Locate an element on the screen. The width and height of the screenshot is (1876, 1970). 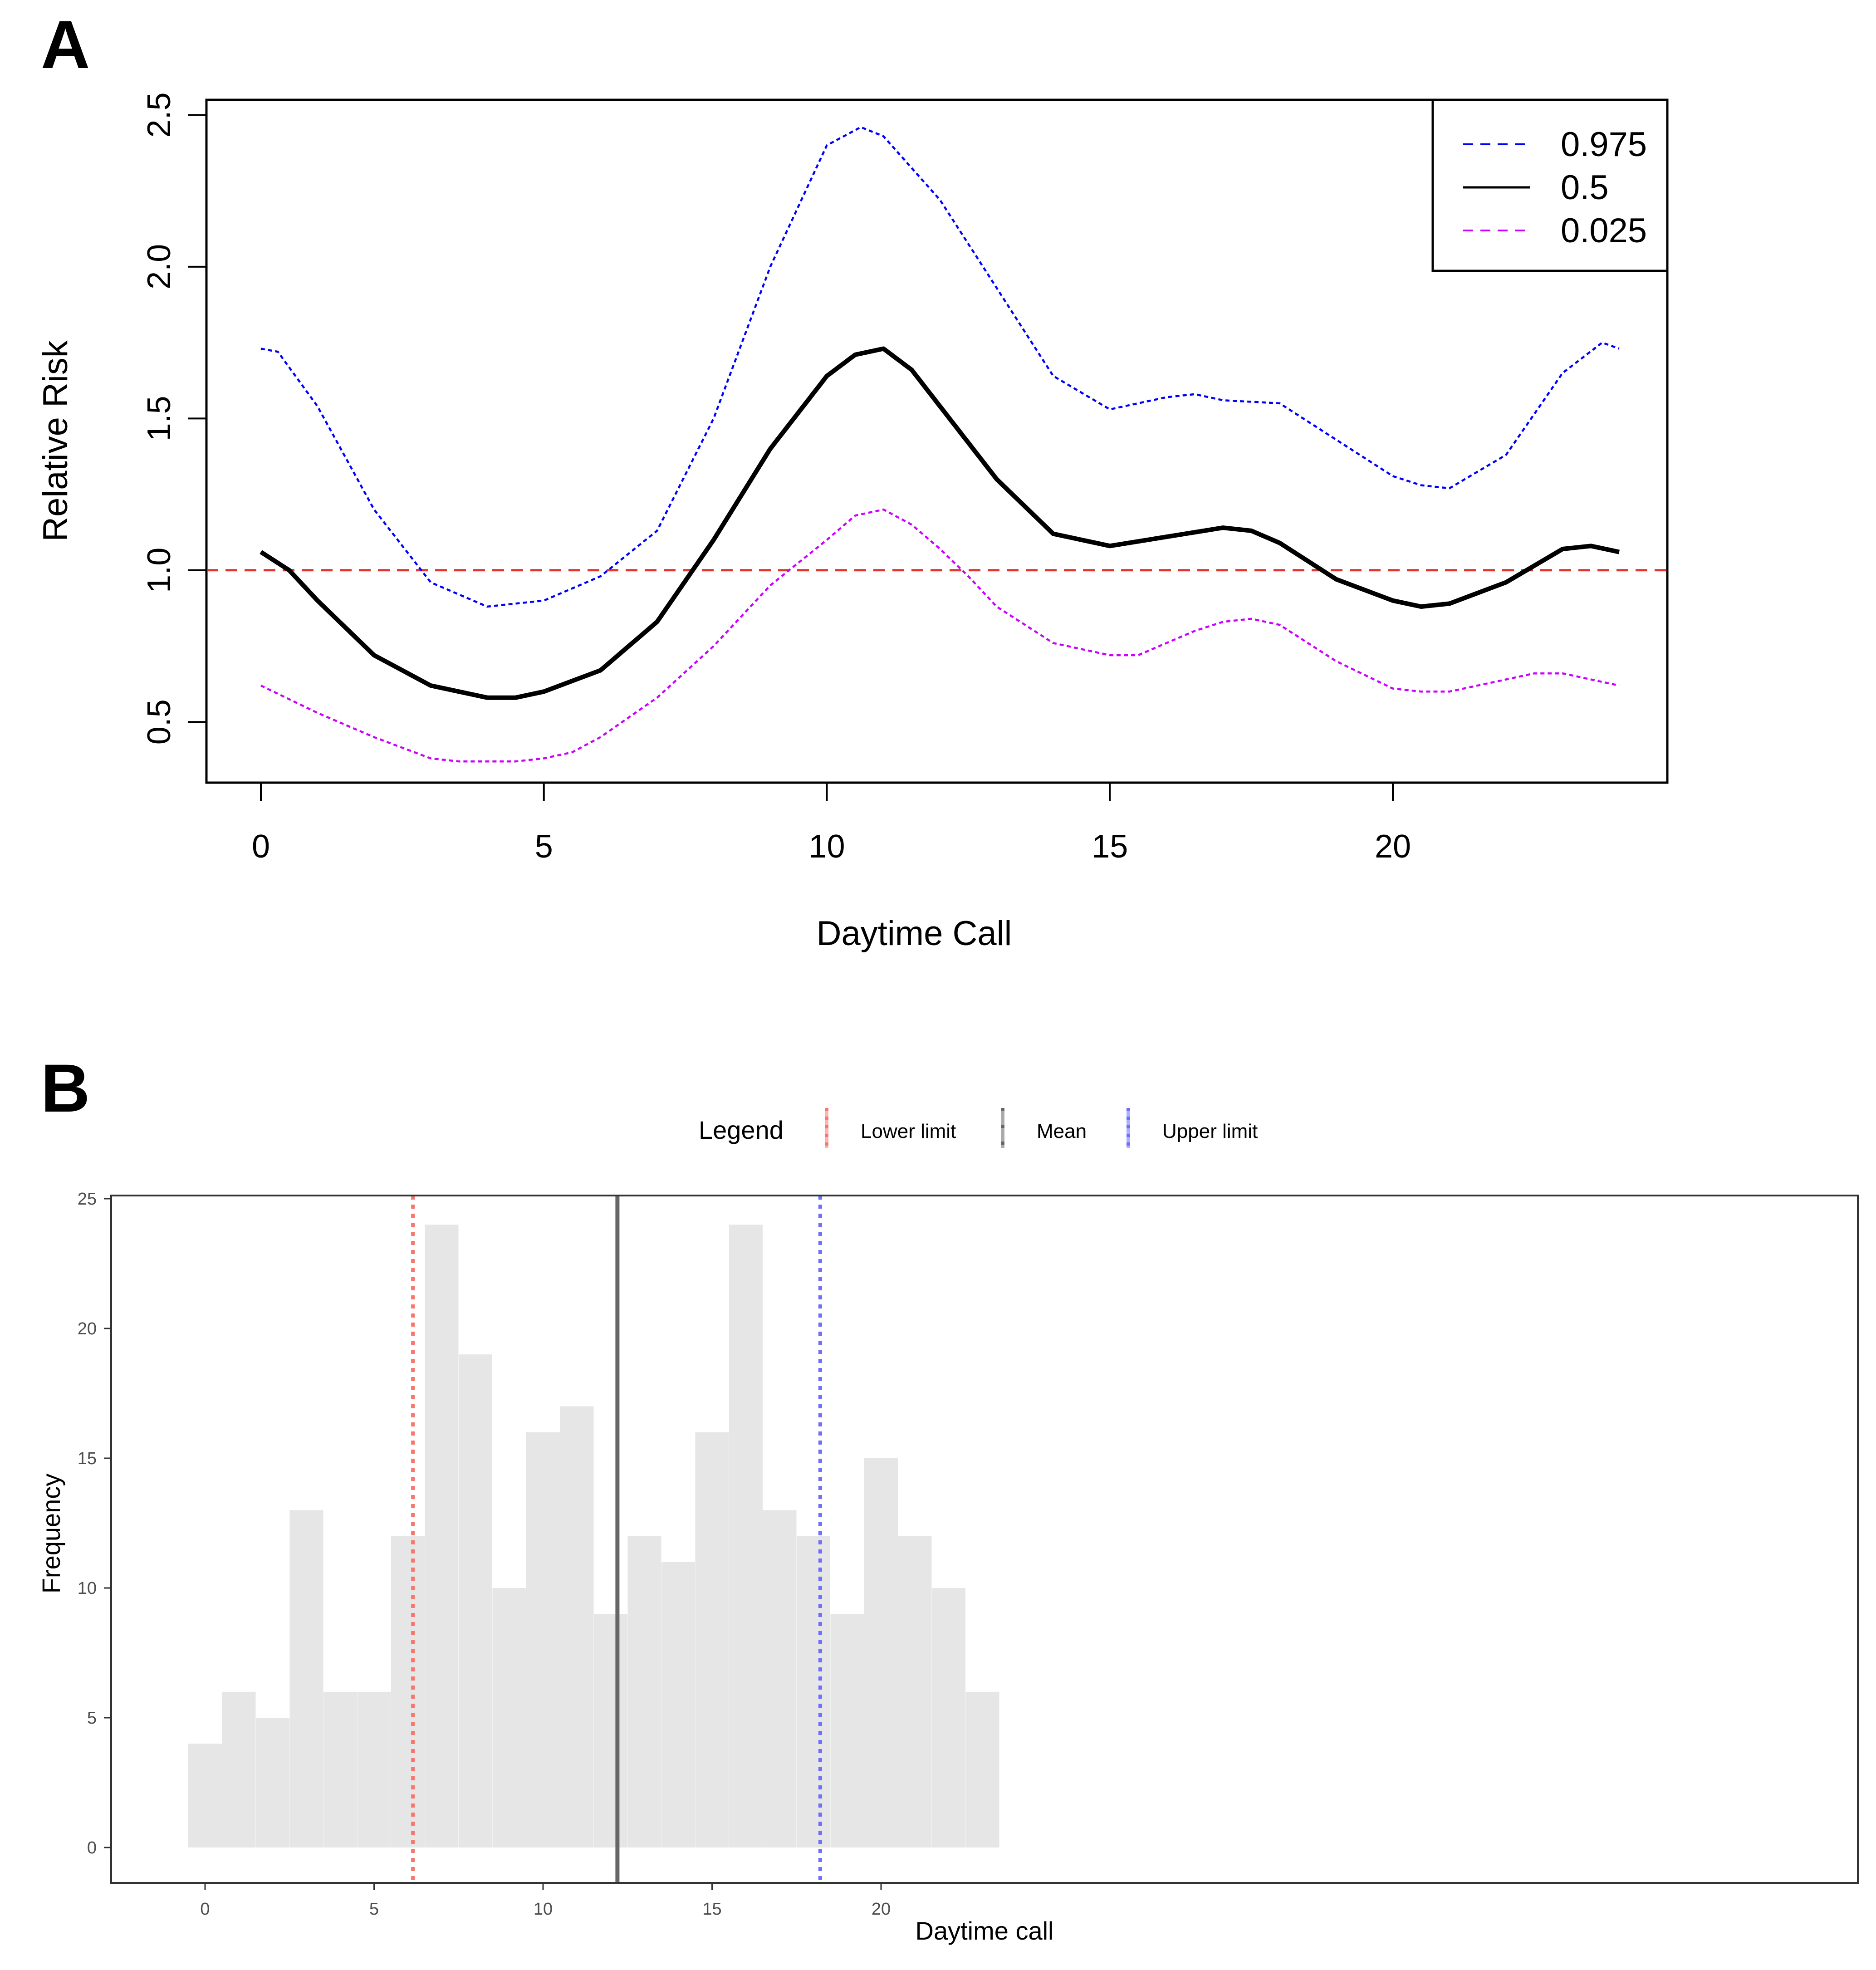
panel-a-x-axis-label: Daytime Call is located at coordinates (914, 933).